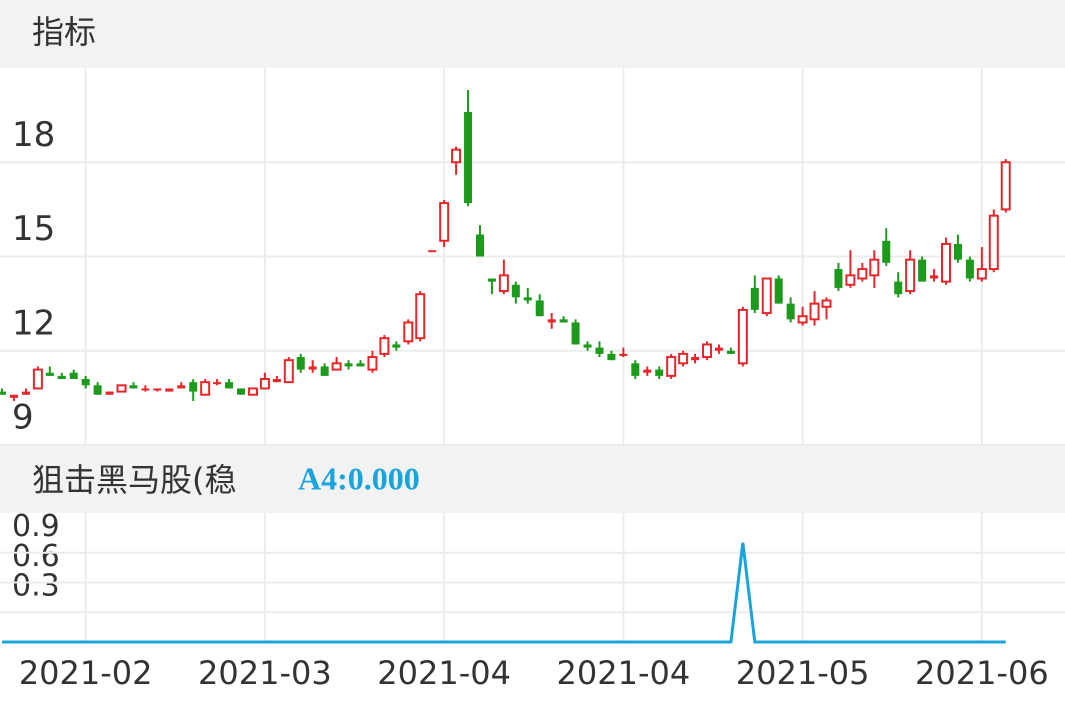 The width and height of the screenshot is (1065, 708). What do you see at coordinates (803, 673) in the screenshot?
I see `x-tick-label: 2021-05` at bounding box center [803, 673].